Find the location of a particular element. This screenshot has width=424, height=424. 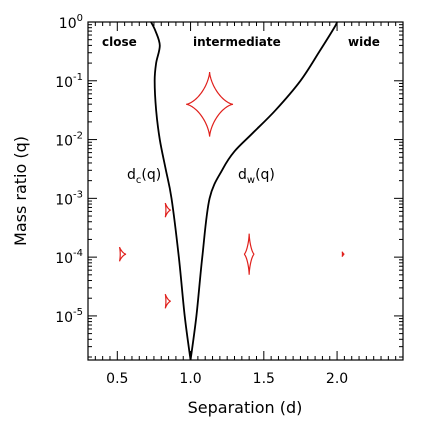

x-tick-label: 1.5 is located at coordinates (264, 379).